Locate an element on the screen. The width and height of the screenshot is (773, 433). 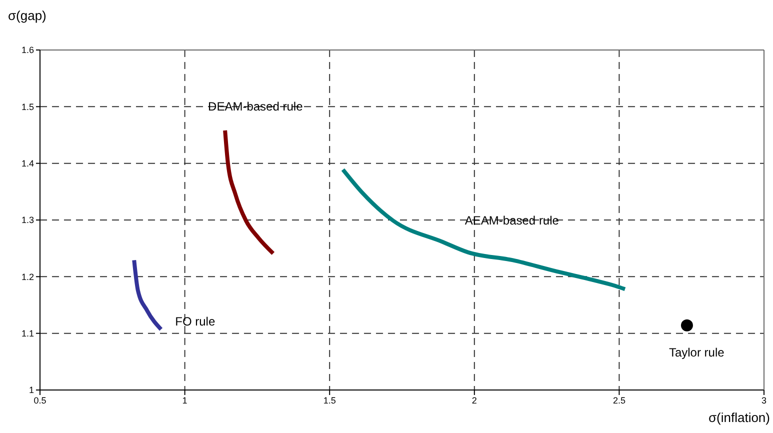
series-label: DEAM-based rule is located at coordinates (256, 107).